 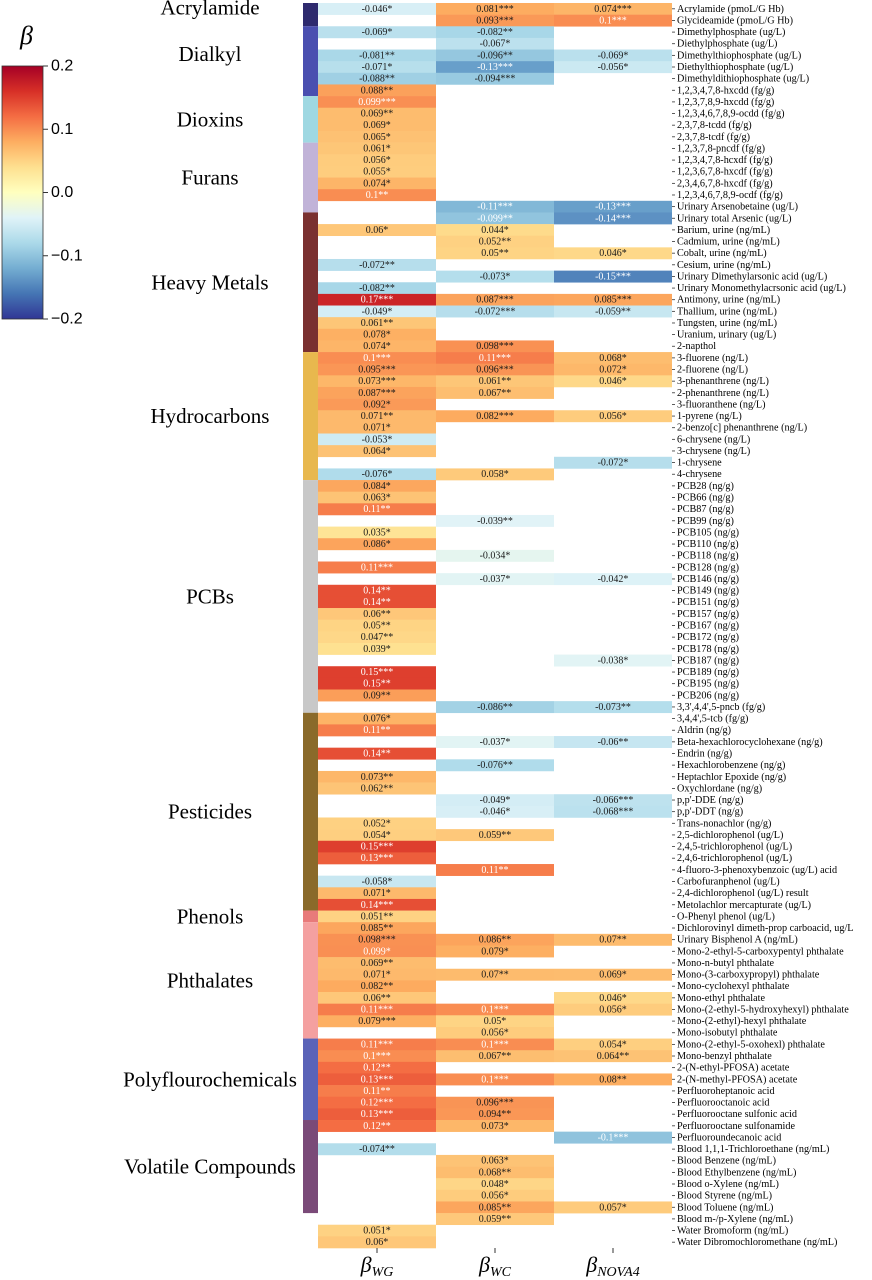 What do you see at coordinates (495, 1114) in the screenshot?
I see `cell-value-label: 0.094**` at bounding box center [495, 1114].